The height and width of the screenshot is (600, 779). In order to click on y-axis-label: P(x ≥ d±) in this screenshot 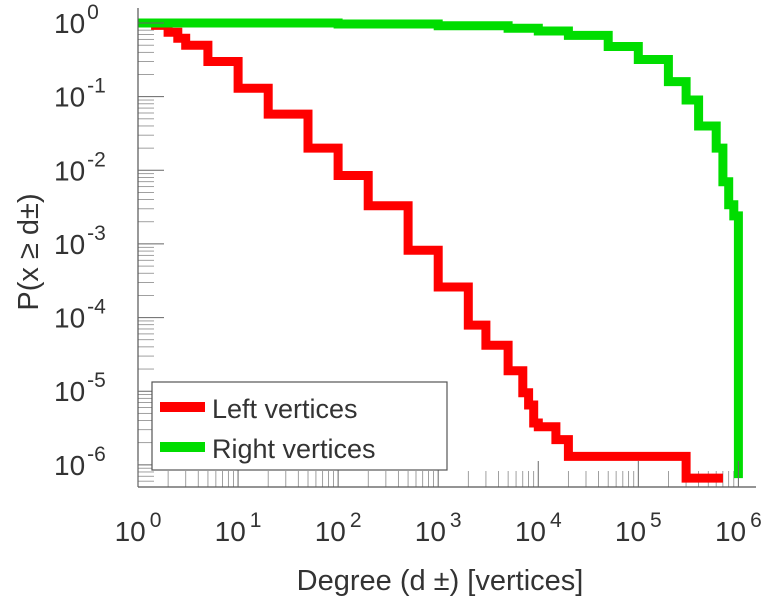, I will do `click(29, 251)`.